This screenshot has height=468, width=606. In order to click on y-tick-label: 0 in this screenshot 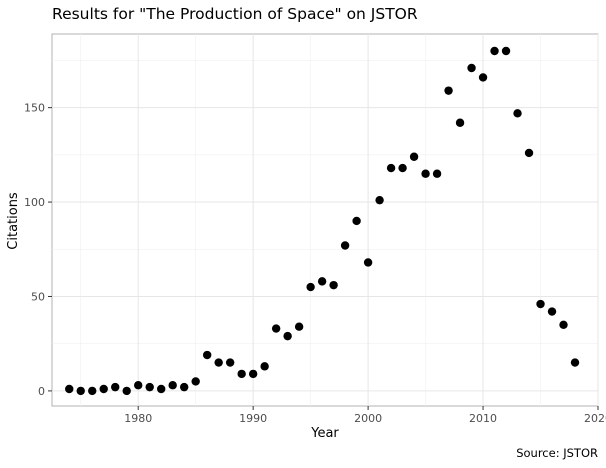, I will do `click(41, 391)`.